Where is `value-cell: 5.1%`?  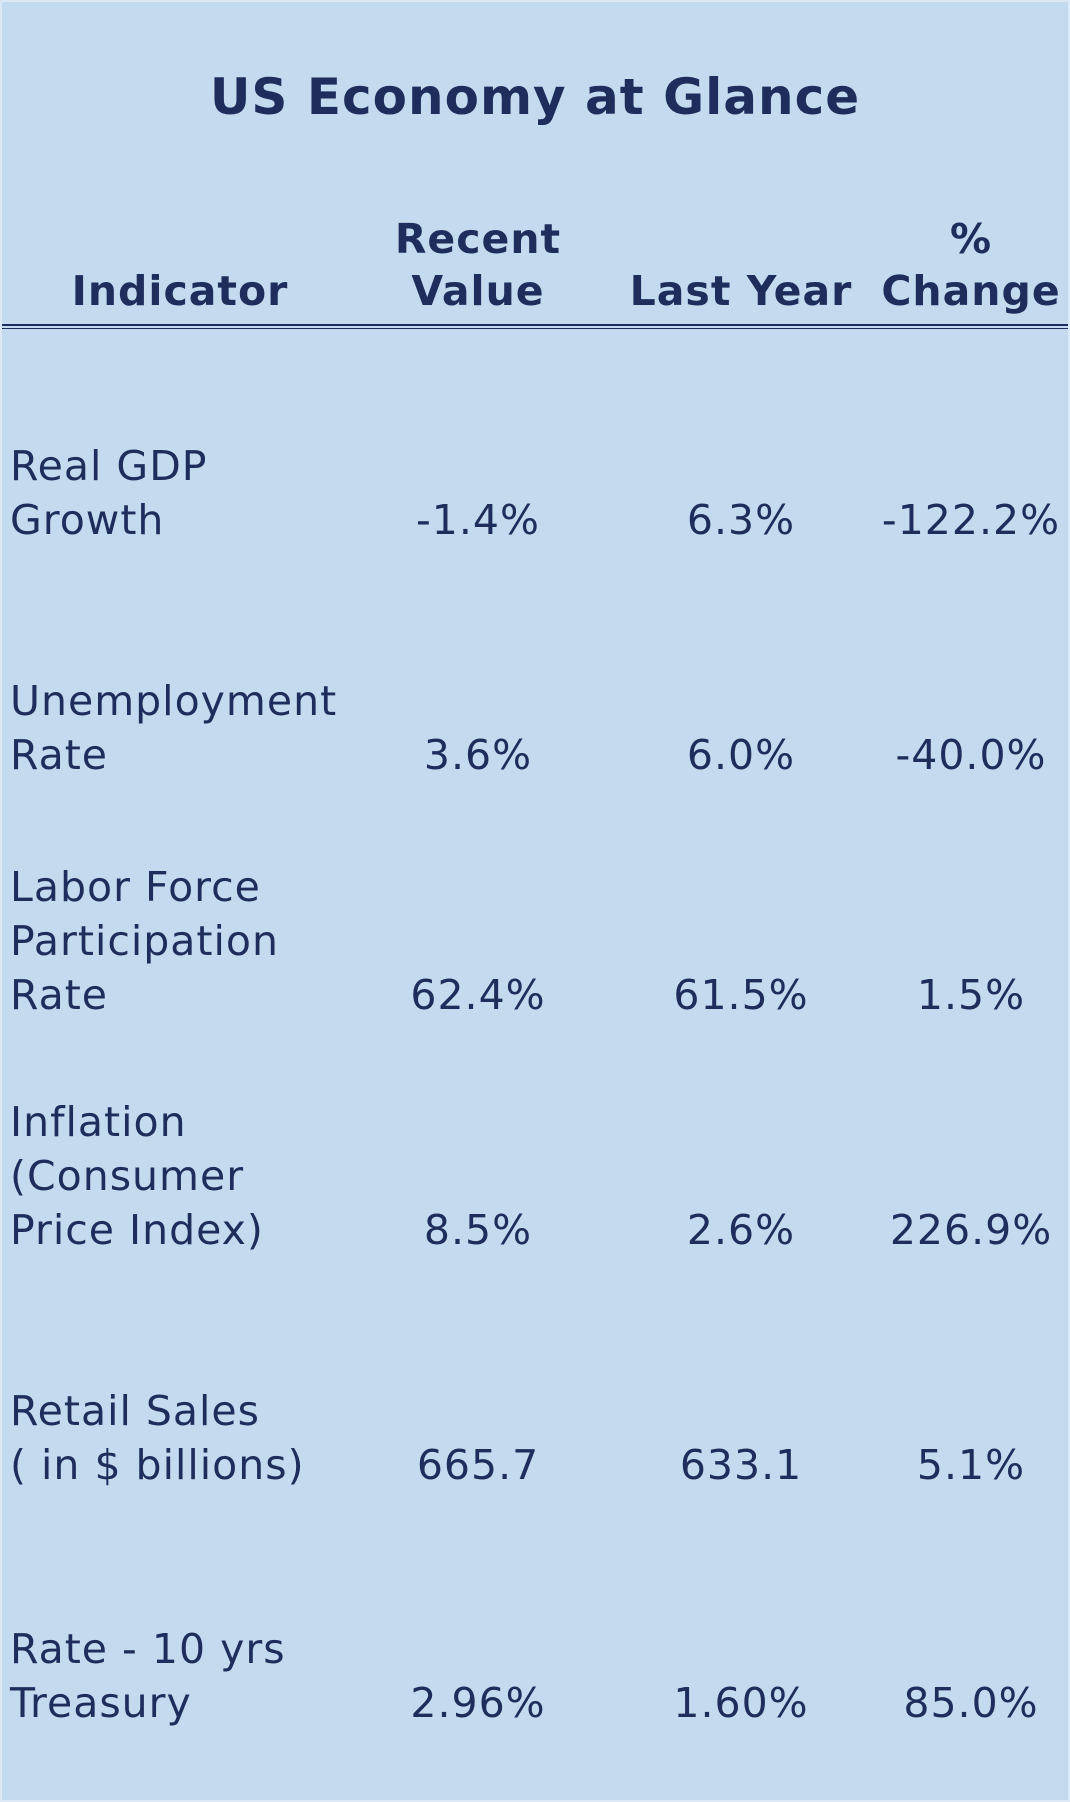 value-cell: 5.1% is located at coordinates (971, 1465).